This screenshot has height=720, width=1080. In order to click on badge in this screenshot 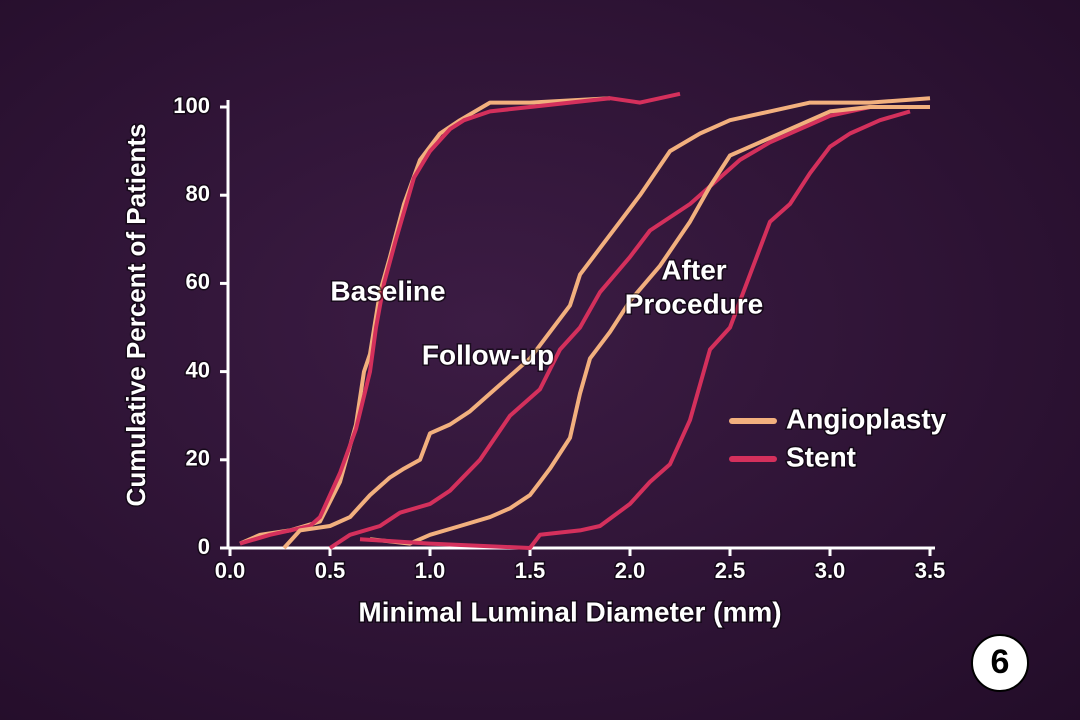, I will do `click(1000, 663)`.